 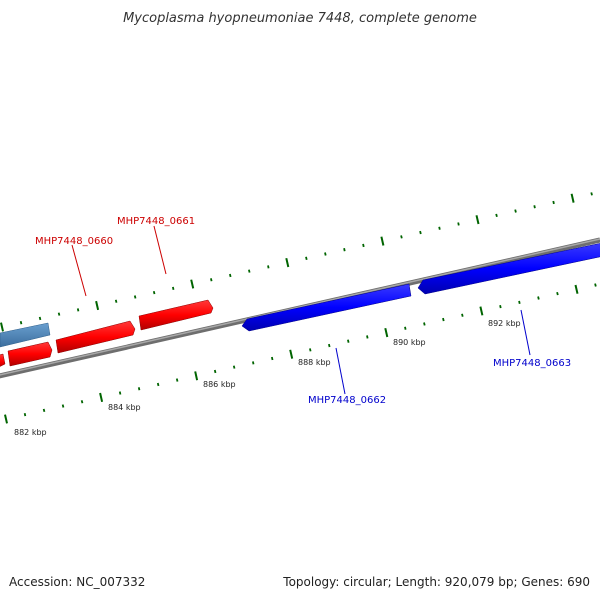 I want to click on gene-label-0661: MHP7448_0661, so click(x=156, y=221).